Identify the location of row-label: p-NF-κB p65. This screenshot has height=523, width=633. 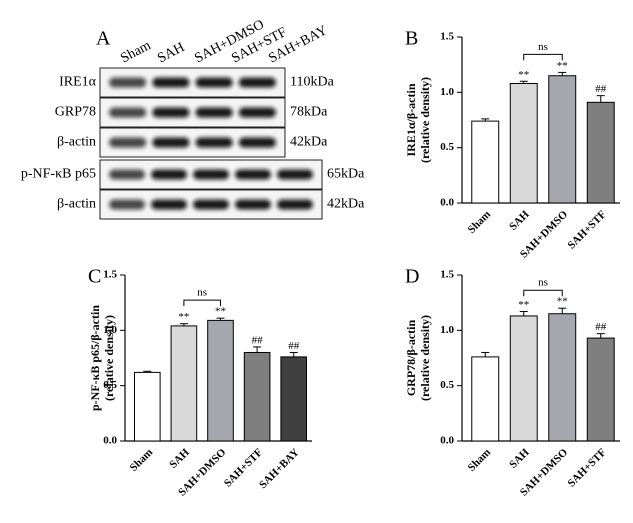
(58, 174).